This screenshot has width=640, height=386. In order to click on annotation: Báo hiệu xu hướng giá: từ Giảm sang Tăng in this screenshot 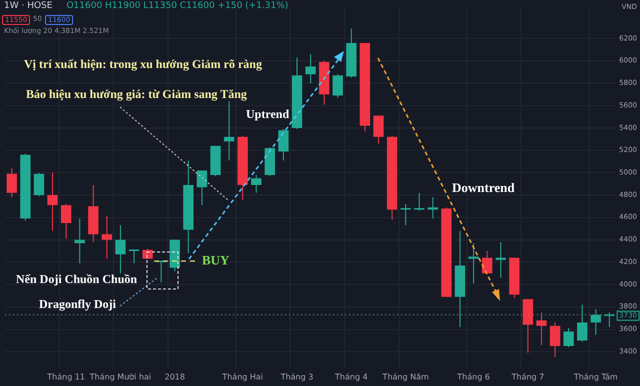, I will do `click(136, 94)`.